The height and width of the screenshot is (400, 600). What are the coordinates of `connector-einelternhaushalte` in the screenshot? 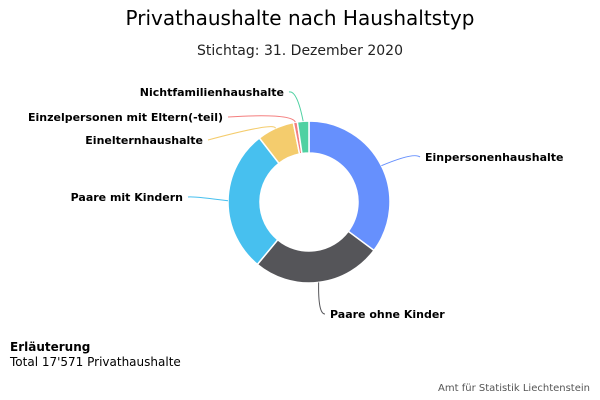 It's located at (241, 133).